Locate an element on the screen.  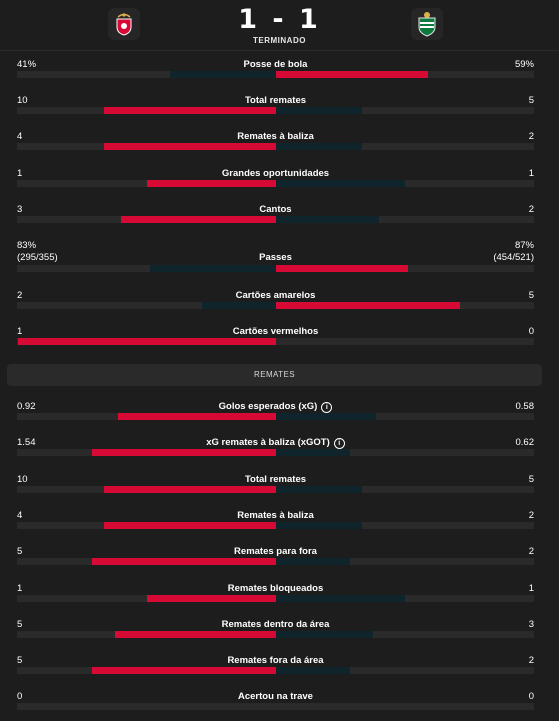
stat-label: Remates para fora is located at coordinates (275, 552).